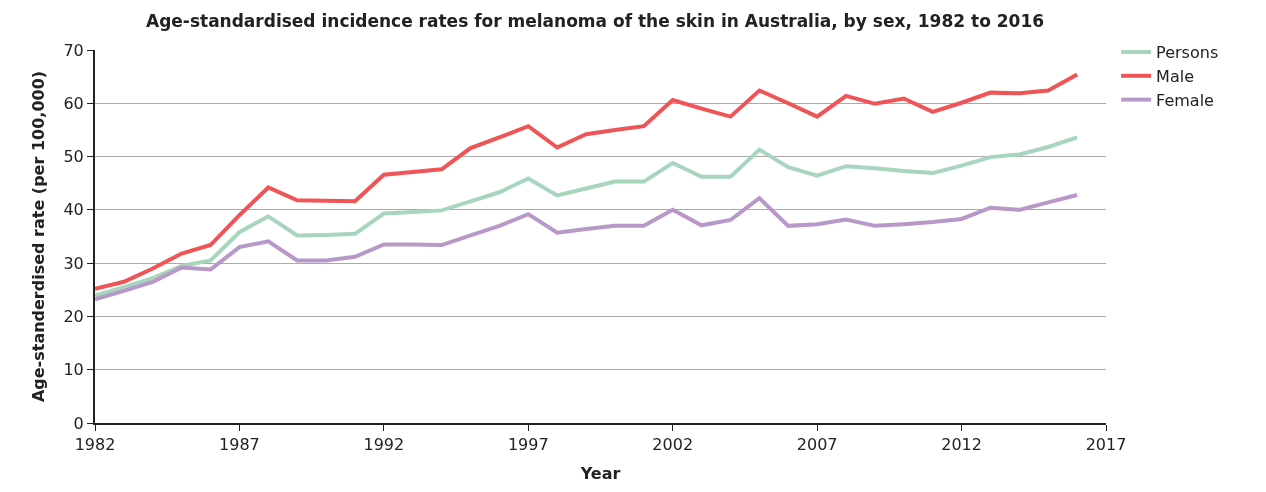  What do you see at coordinates (73, 103) in the screenshot?
I see `y-tick-label: 60` at bounding box center [73, 103].